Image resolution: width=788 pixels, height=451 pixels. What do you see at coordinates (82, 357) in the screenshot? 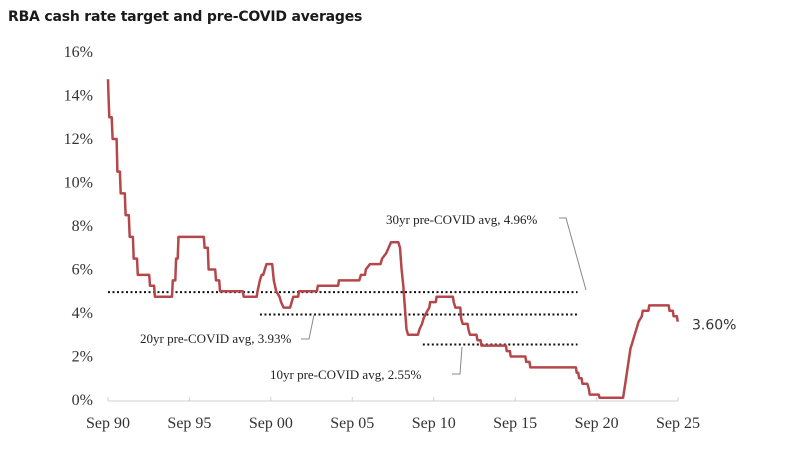
I see `y-tick-label: 2%` at bounding box center [82, 357].